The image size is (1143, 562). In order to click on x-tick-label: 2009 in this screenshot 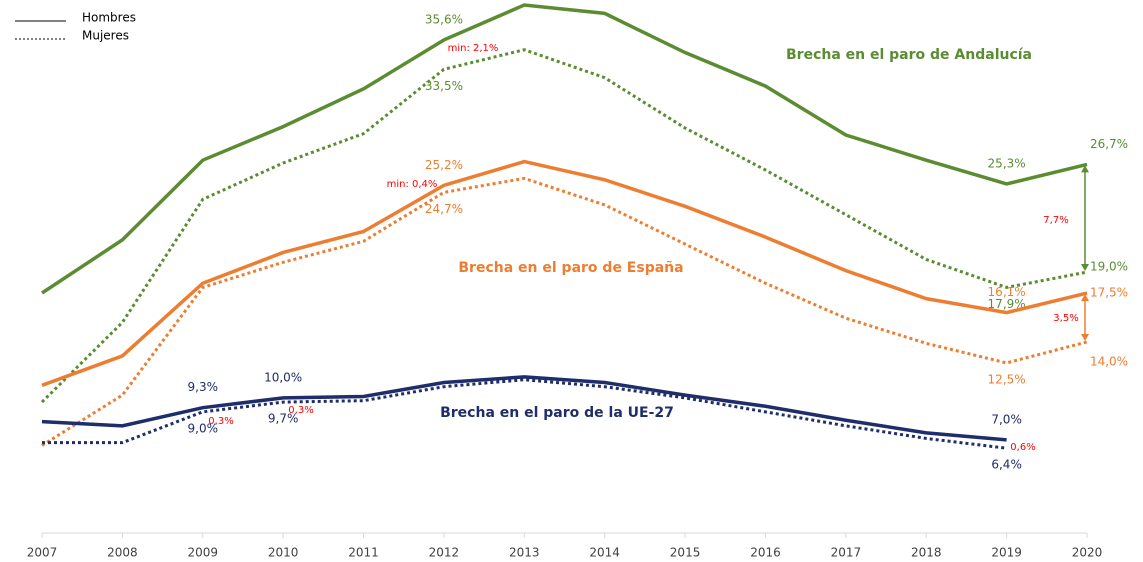, I will do `click(202, 553)`.